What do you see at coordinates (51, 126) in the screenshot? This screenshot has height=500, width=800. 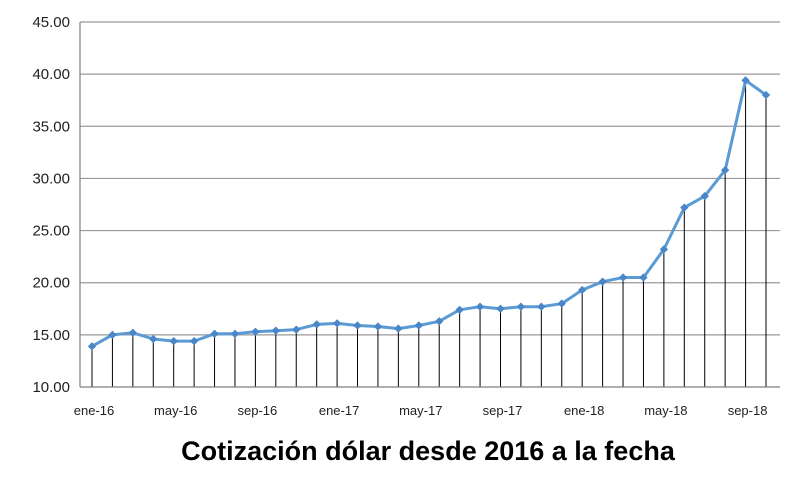 I see `y-tick-label: 35.00` at bounding box center [51, 126].